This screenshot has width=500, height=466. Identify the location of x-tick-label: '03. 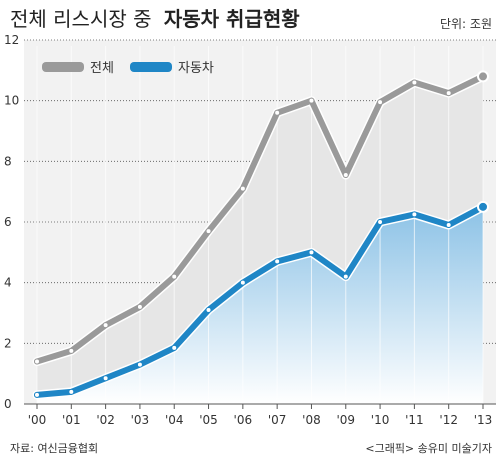
(140, 420).